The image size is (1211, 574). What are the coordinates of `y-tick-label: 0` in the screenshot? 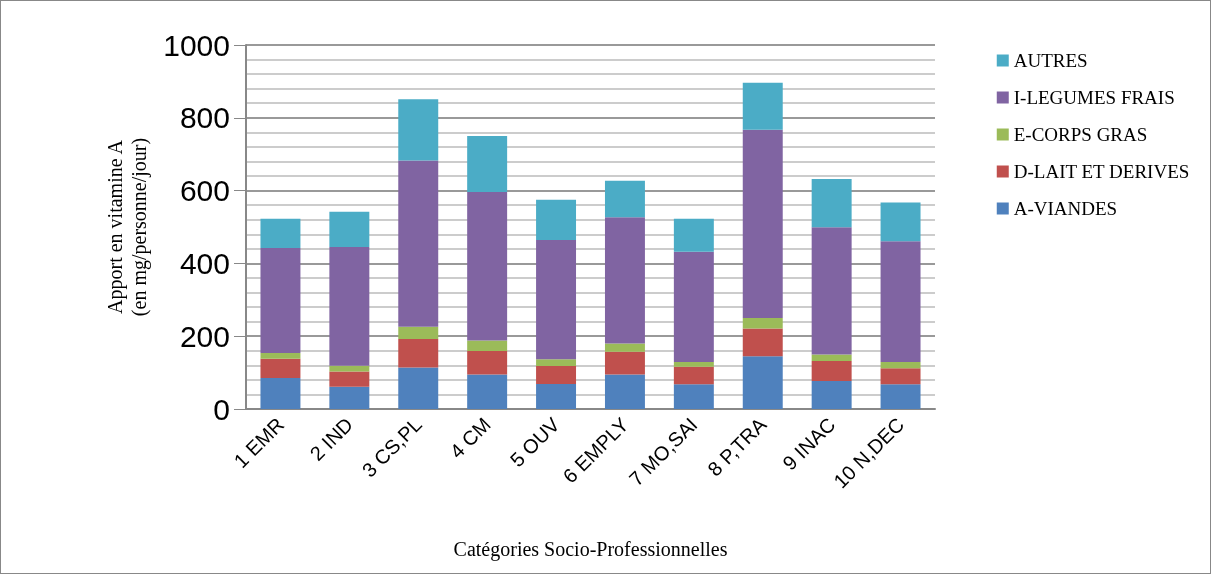 It's located at (221, 409).